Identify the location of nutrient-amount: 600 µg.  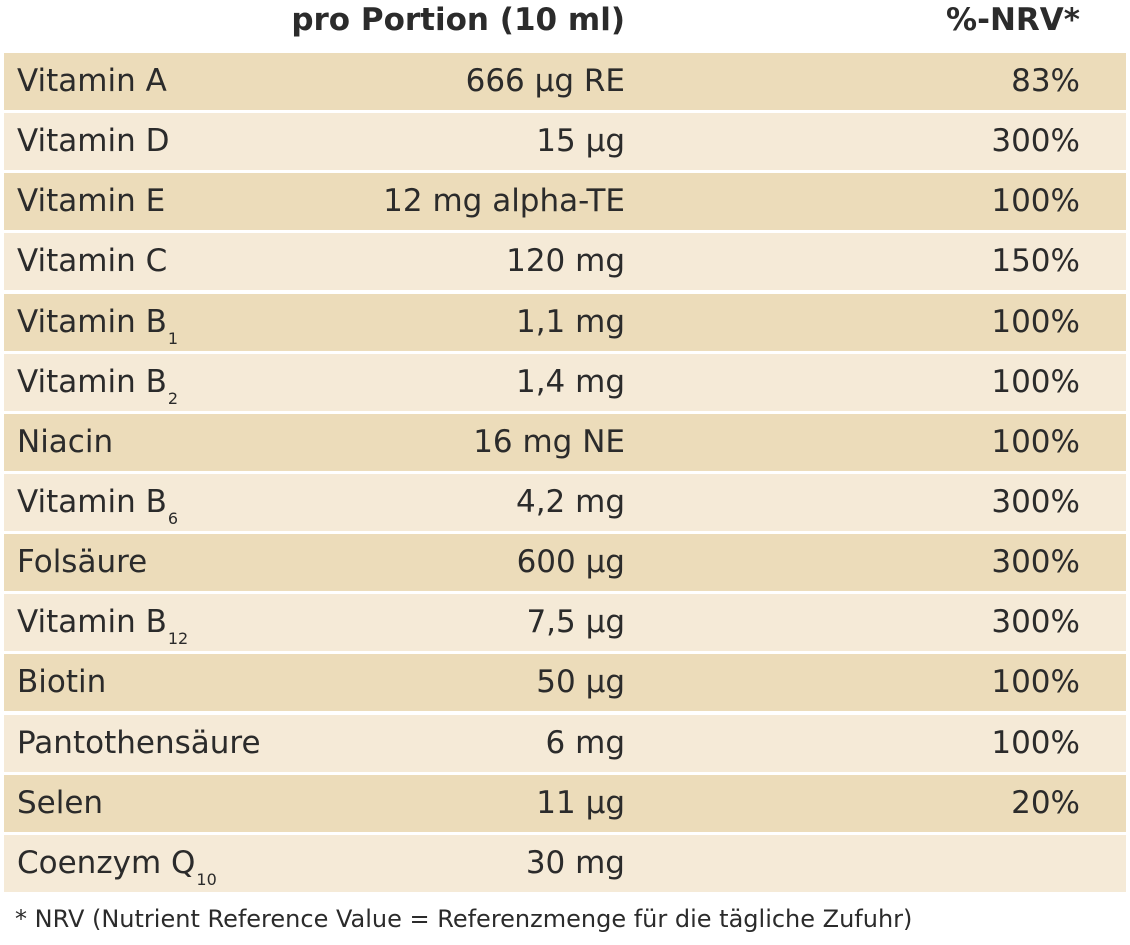
(570, 562).